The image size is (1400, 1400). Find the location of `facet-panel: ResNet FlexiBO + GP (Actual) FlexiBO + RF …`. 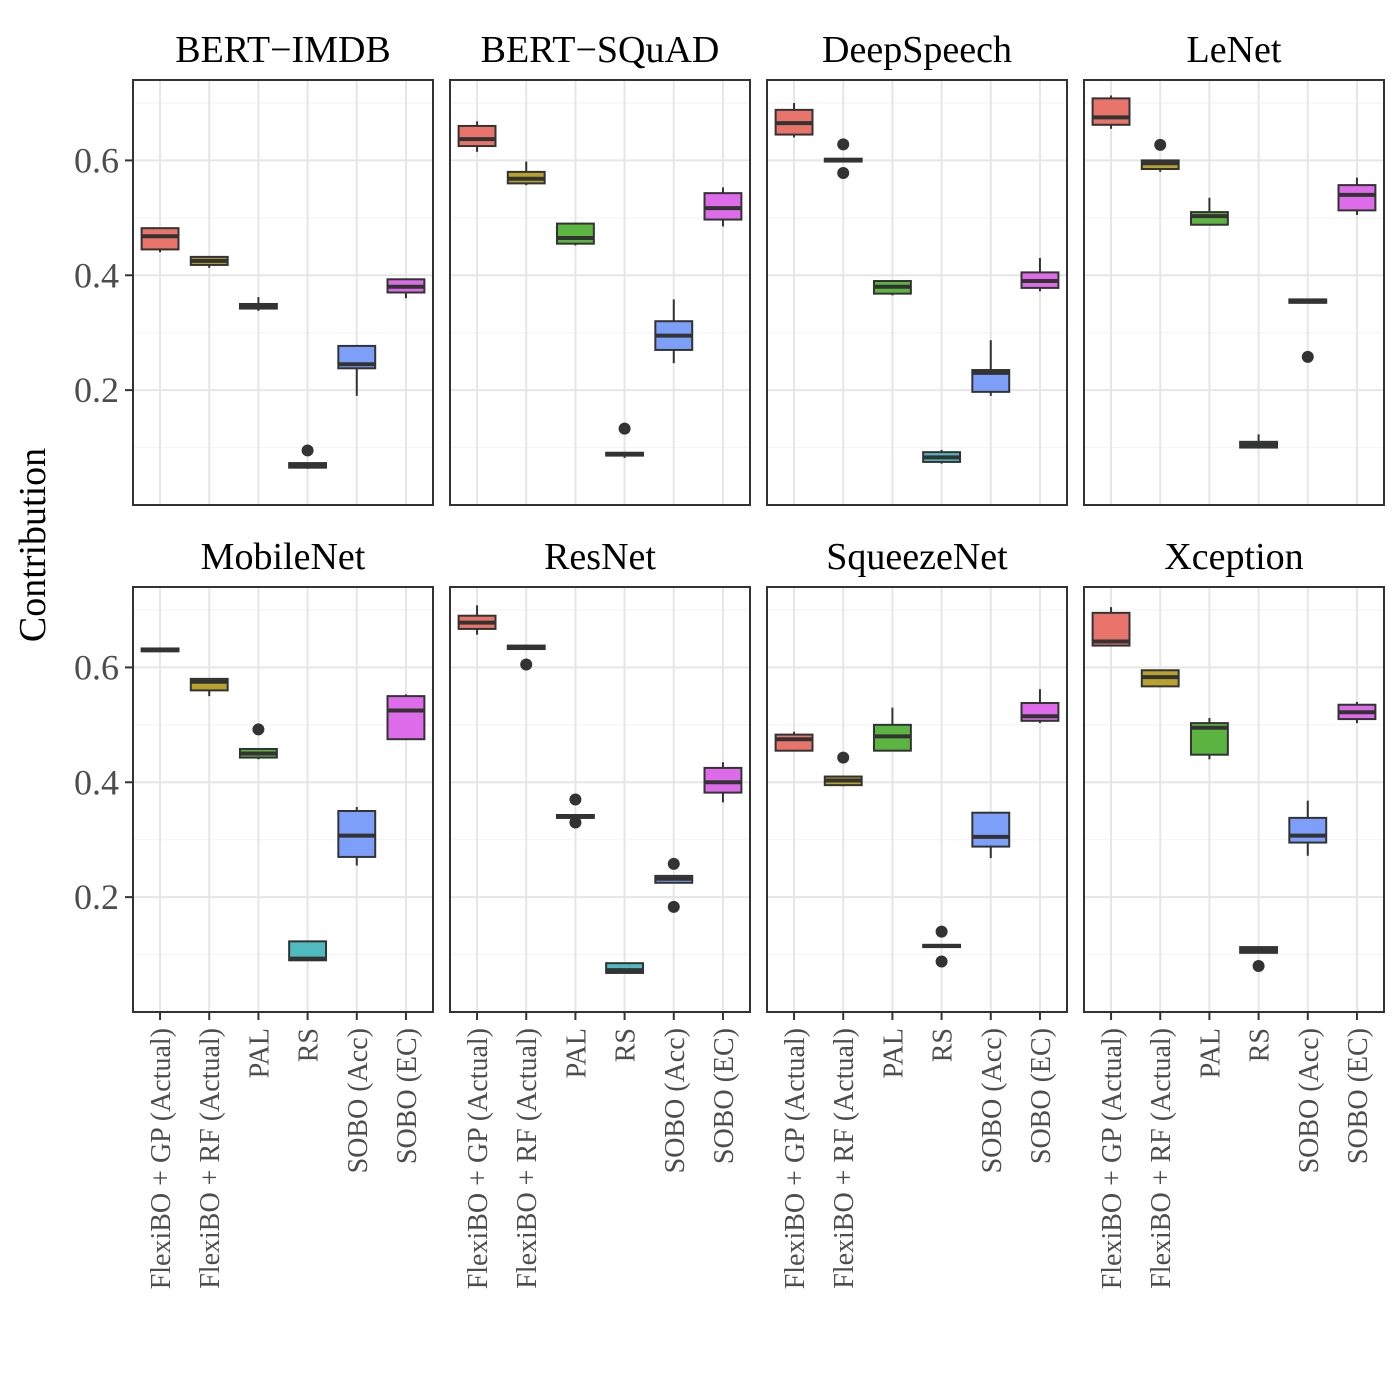

facet-panel: ResNet FlexiBO + GP (Actual) FlexiBO + RF … is located at coordinates (600, 912).